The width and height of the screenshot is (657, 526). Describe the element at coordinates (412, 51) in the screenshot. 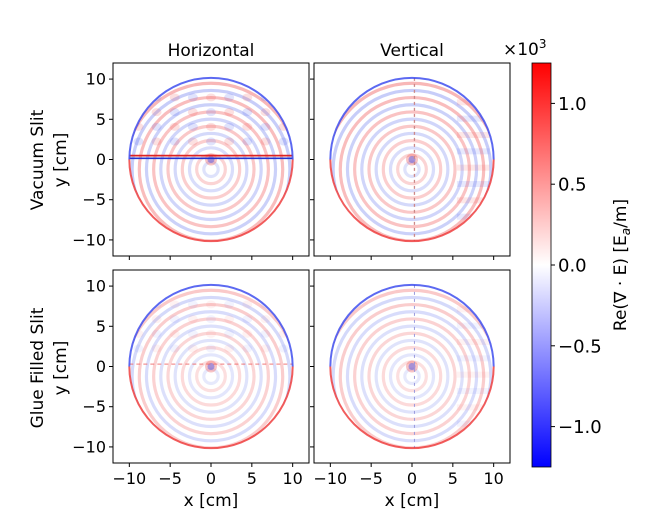

I see `col-title-vertical: Vertical` at that location.